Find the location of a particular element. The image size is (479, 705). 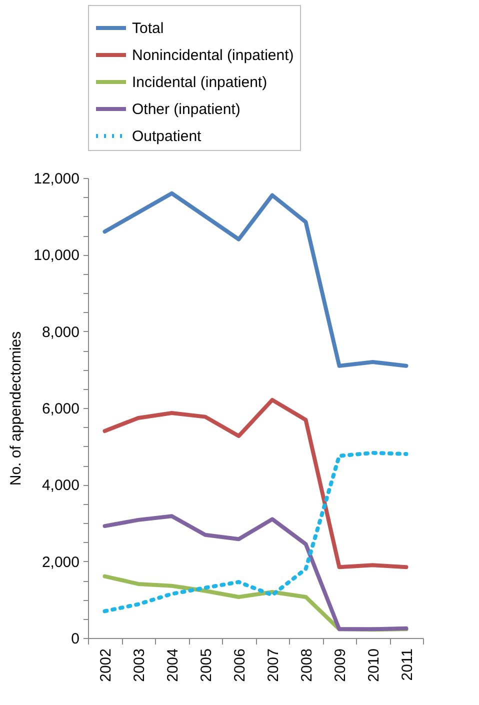

y-tick-label: 2,000 is located at coordinates (61, 562).